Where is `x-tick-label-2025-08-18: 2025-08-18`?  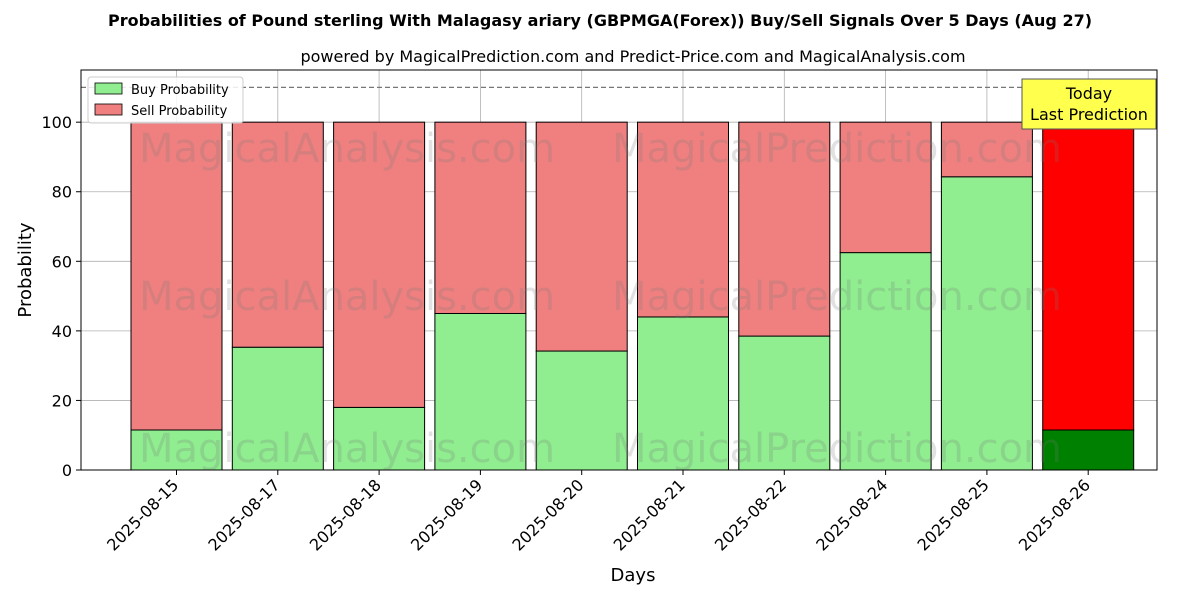 x-tick-label-2025-08-18: 2025-08-18 is located at coordinates (345, 514).